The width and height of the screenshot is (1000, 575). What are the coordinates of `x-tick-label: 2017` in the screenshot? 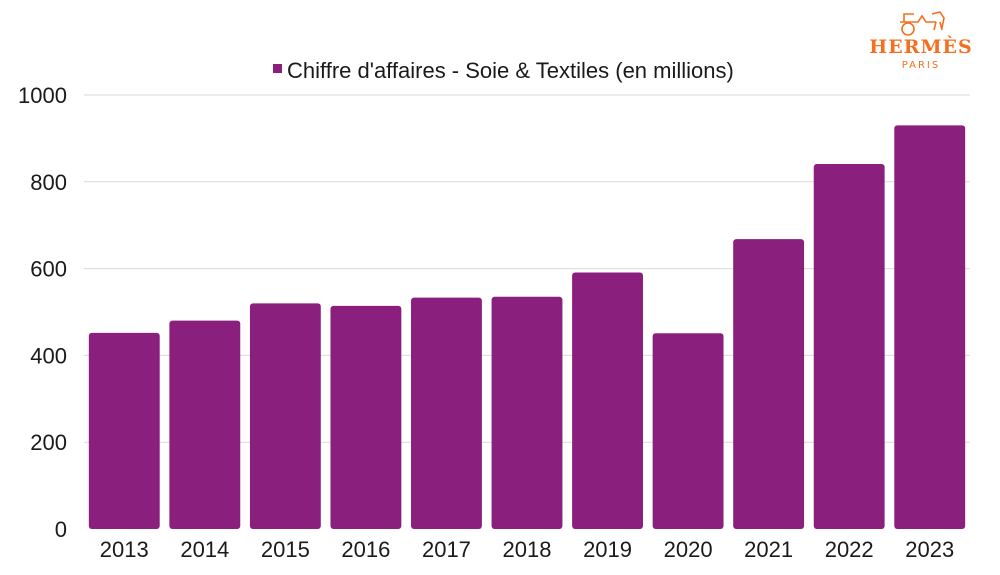 It's located at (446, 549).